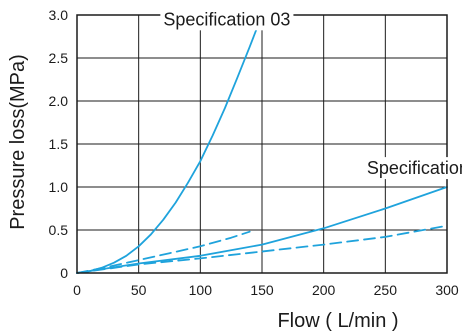 The width and height of the screenshot is (462, 335). Describe the element at coordinates (59, 58) in the screenshot. I see `y-tick-label-5: 2.5` at that location.